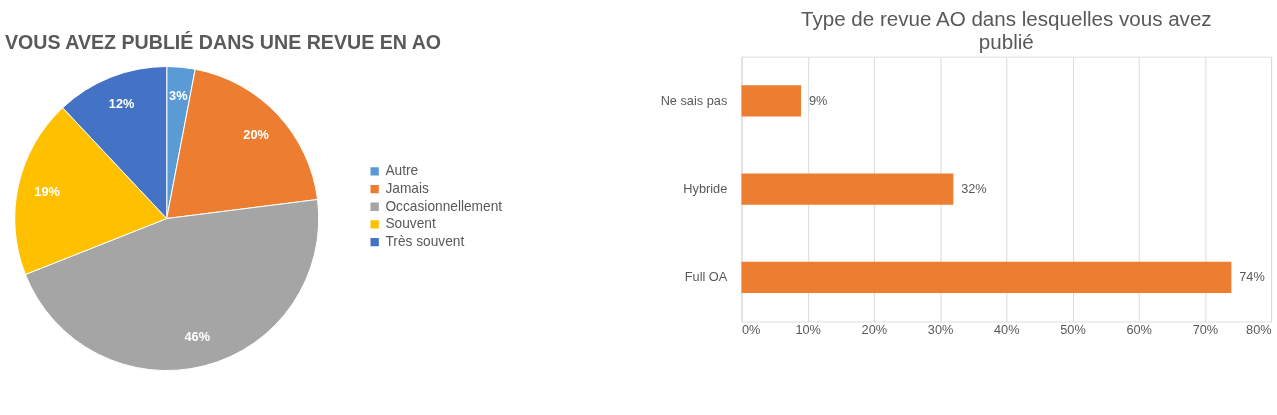 This screenshot has height=415, width=1277. What do you see at coordinates (940, 329) in the screenshot?
I see `x-tick-label: 30%` at bounding box center [940, 329].